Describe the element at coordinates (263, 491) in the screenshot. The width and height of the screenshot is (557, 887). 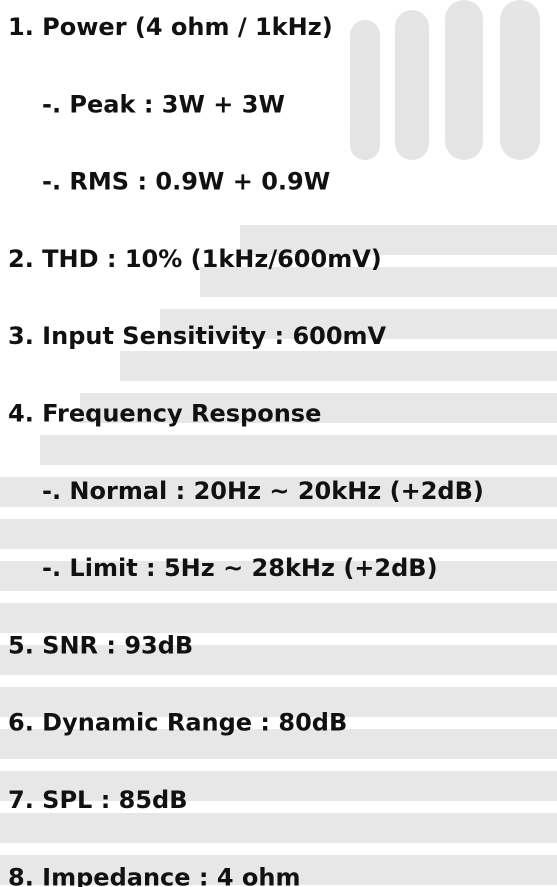
I see `spec-subitem: -. Normal : 20Hz ~ 20kHz (+2dB)` at that location.